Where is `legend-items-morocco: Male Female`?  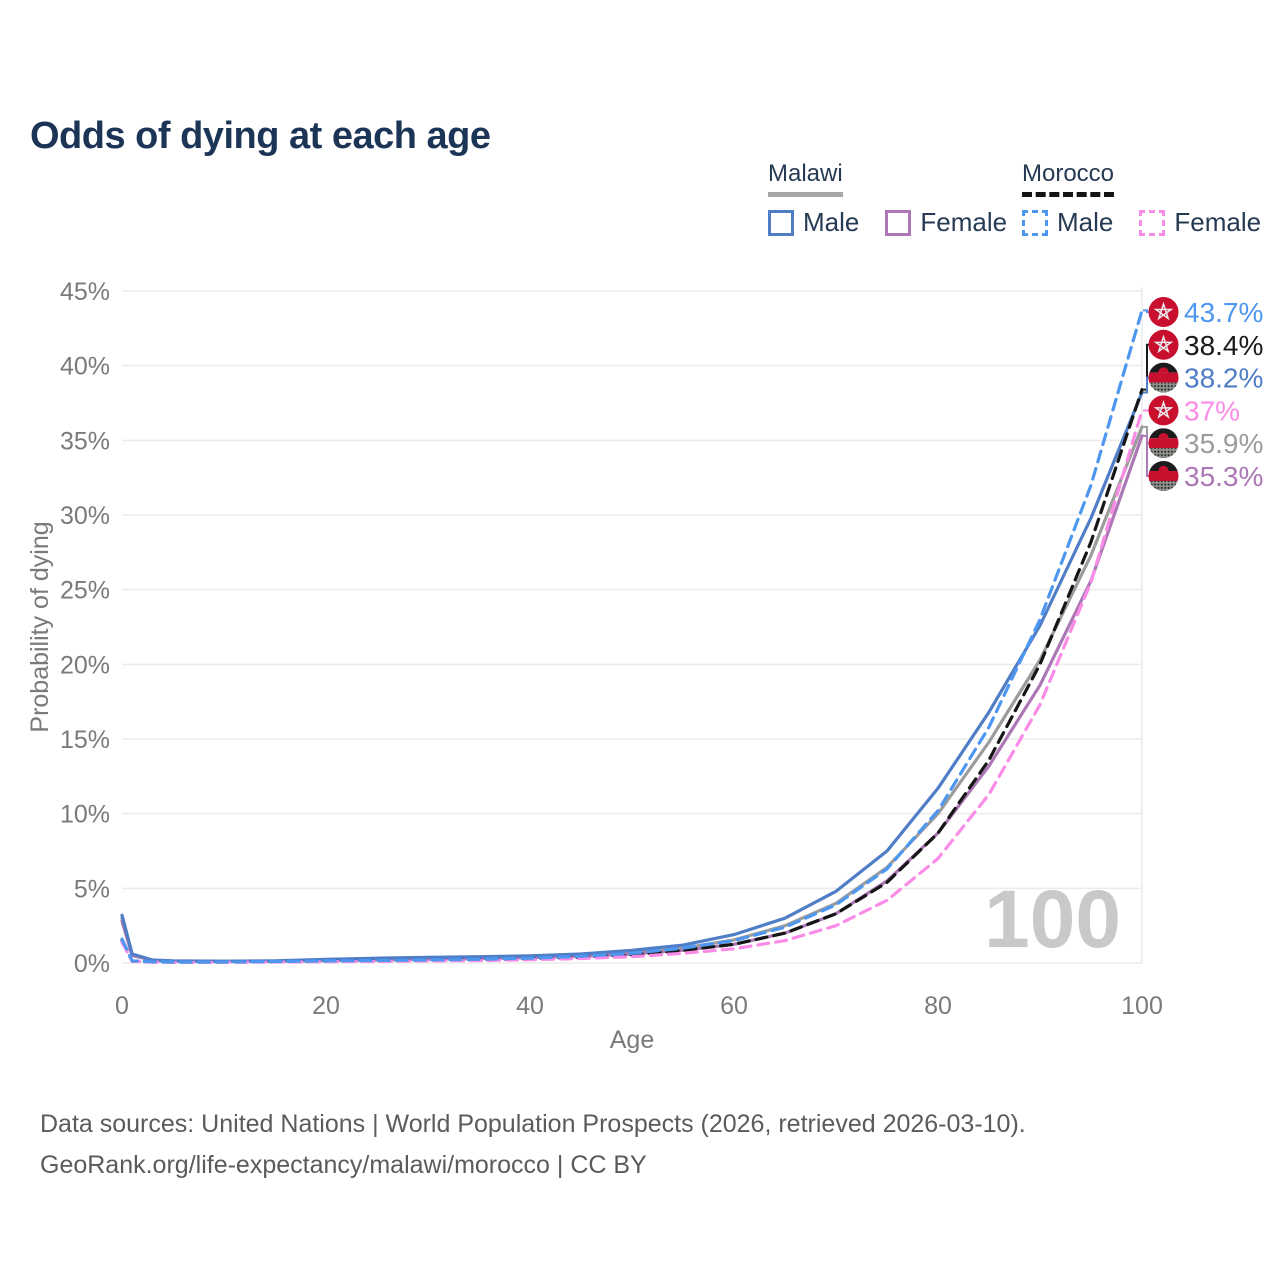
legend-items-morocco: Male Female is located at coordinates (1141, 222).